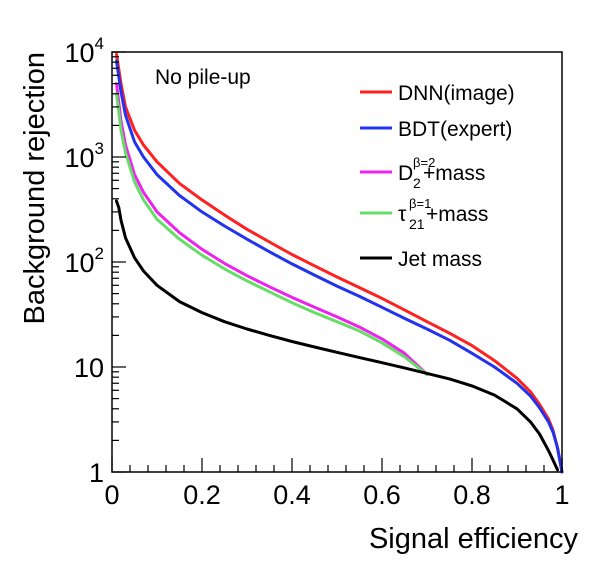 This screenshot has width=610, height=574. What do you see at coordinates (472, 495) in the screenshot?
I see `x-tick-label: 0.8` at bounding box center [472, 495].